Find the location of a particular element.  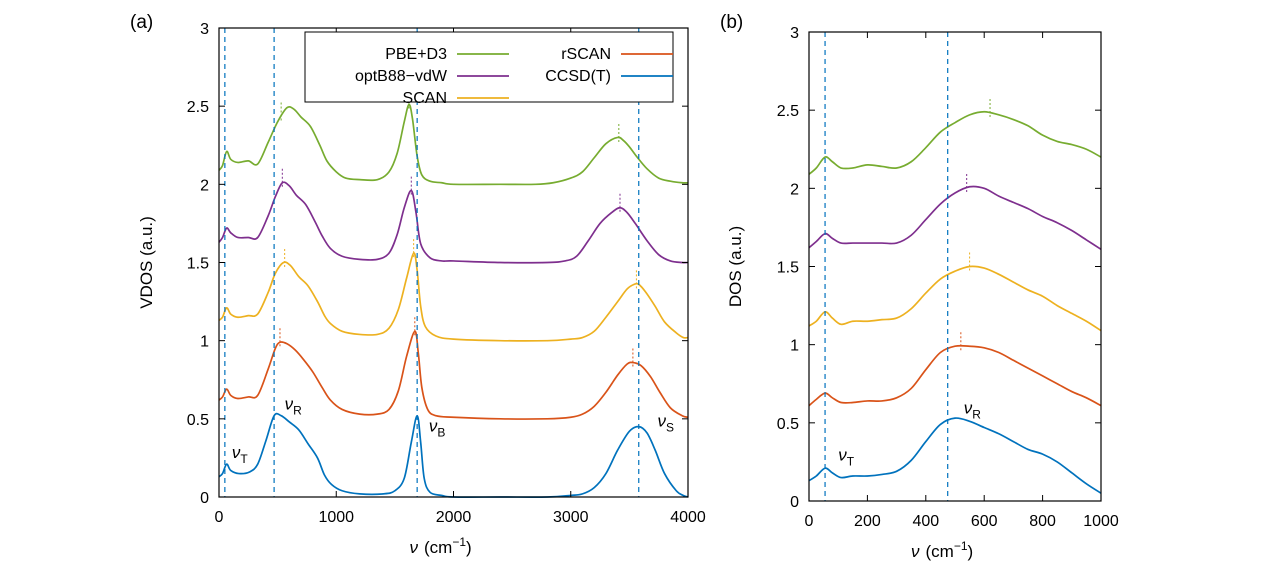

legend: PBE+D3 optB88−vdW SCAN rSCAN CCSD(T) is located at coordinates (489, 69).